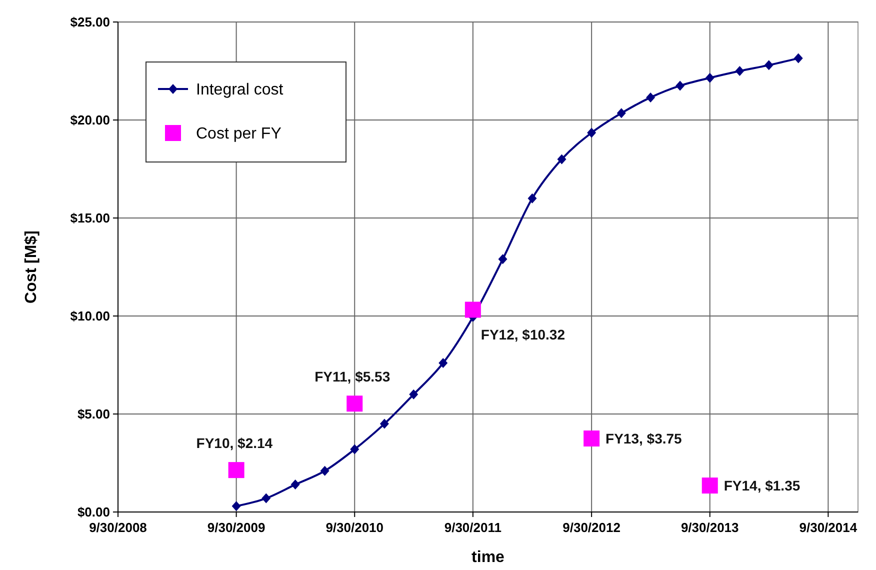 This screenshot has width=876, height=570. What do you see at coordinates (828, 527) in the screenshot?
I see `x-tick-label: 9/30/2014` at bounding box center [828, 527].